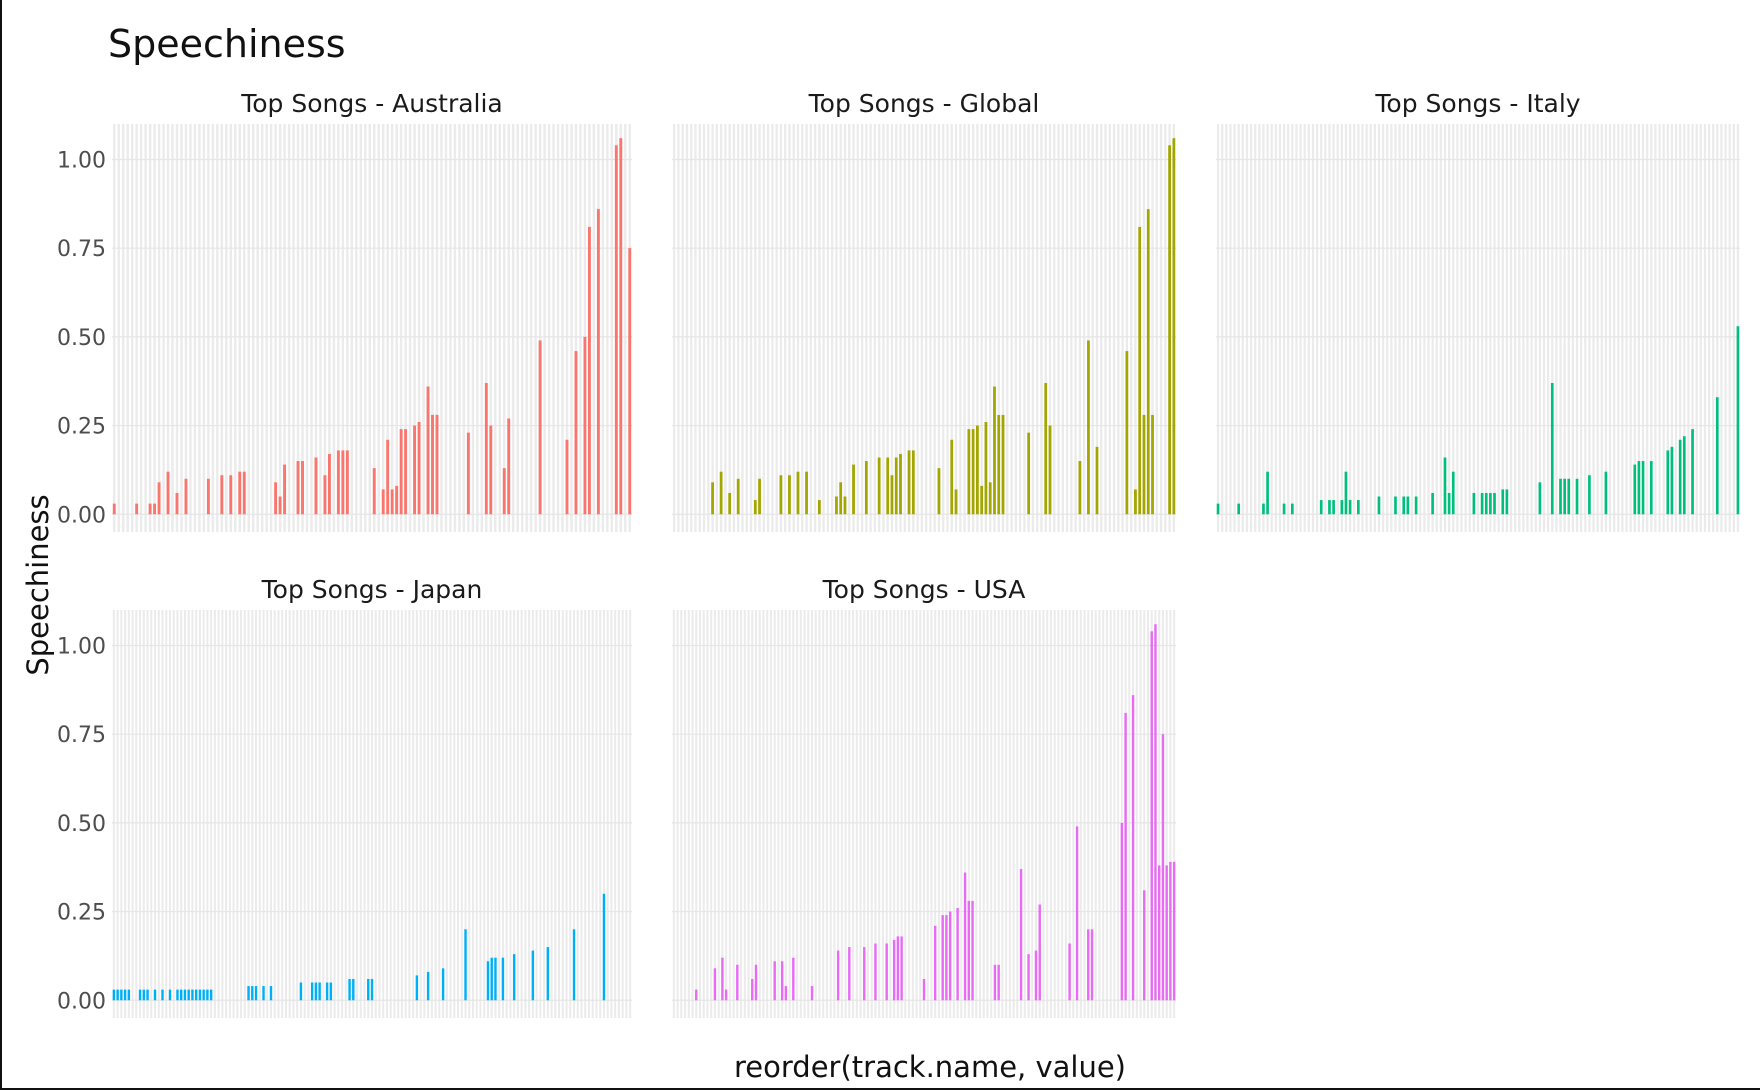 The image size is (1760, 1090). I want to click on y-tick-label: 1.00, so click(81, 646).